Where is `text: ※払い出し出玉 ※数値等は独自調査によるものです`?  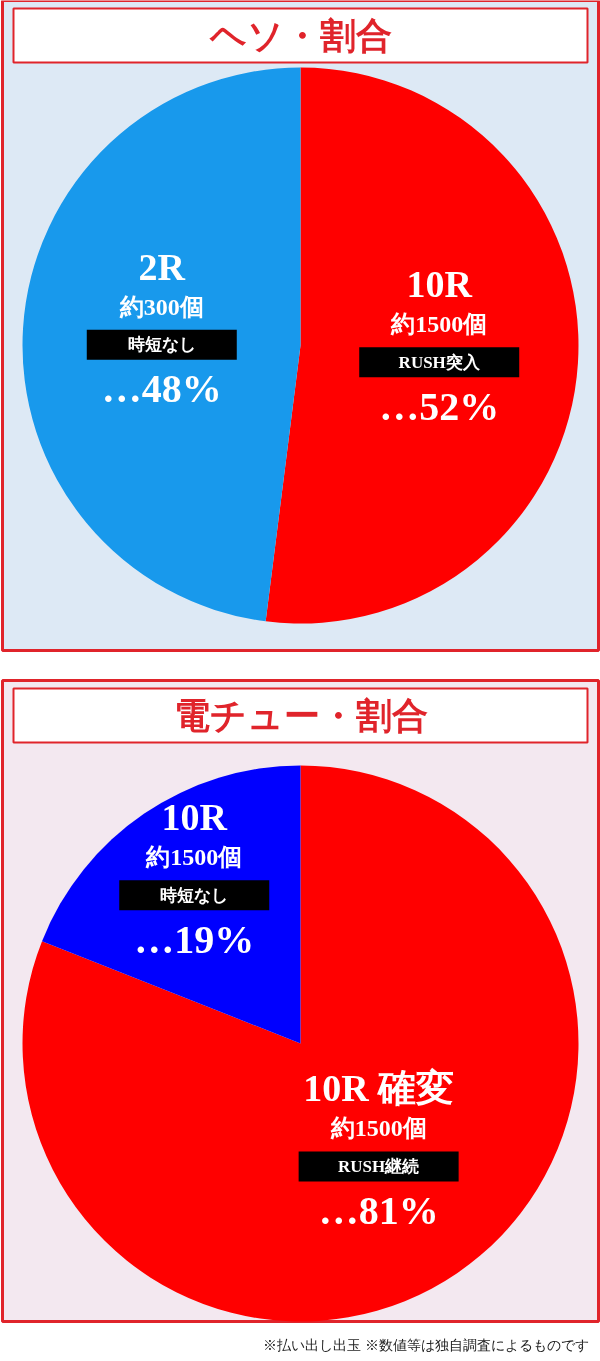
text: ※払い出し出玉 ※数値等は独自調査によるものです is located at coordinates (426, 1345).